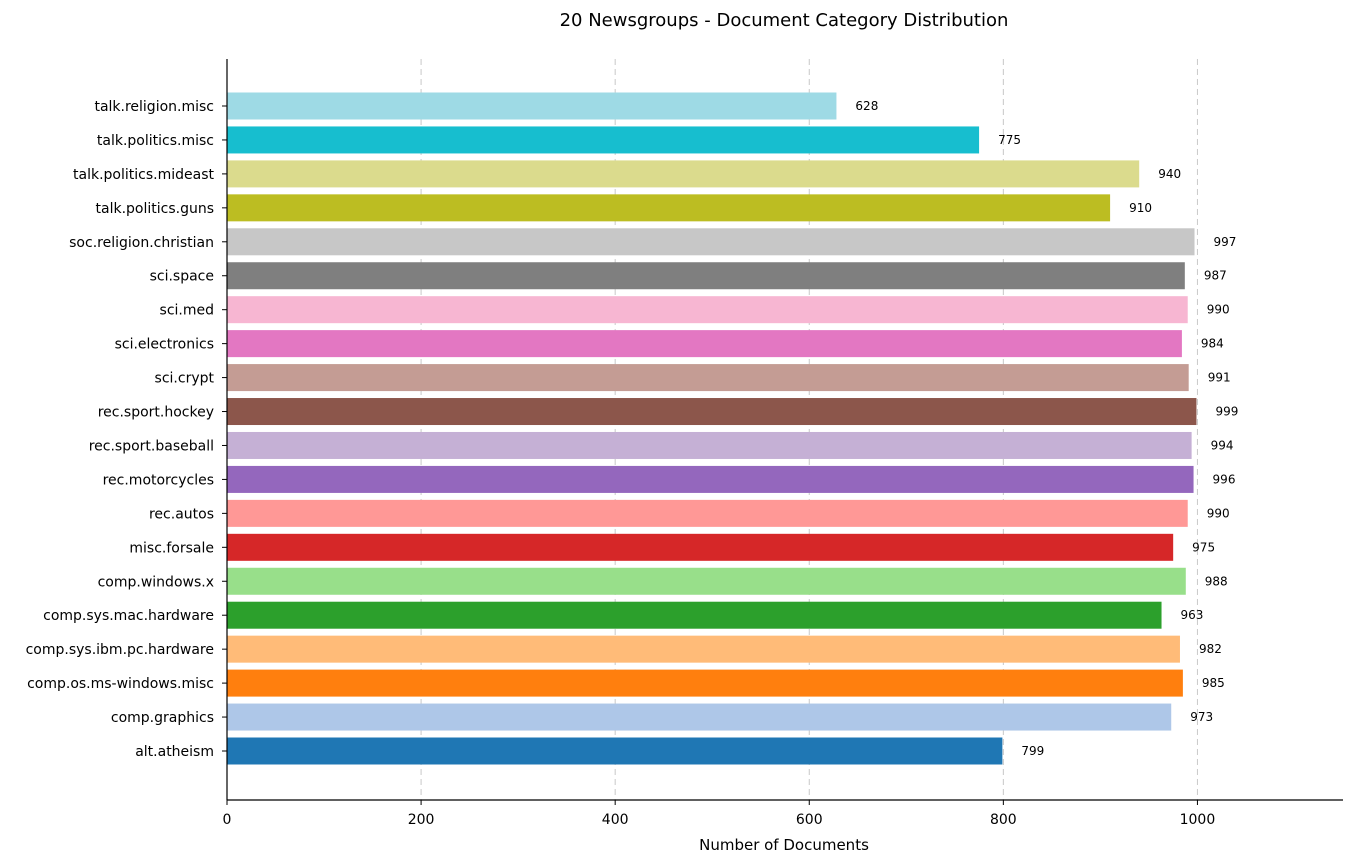  Describe the element at coordinates (158, 480) in the screenshot. I see `y-tick-label: rec.motorcycles` at that location.